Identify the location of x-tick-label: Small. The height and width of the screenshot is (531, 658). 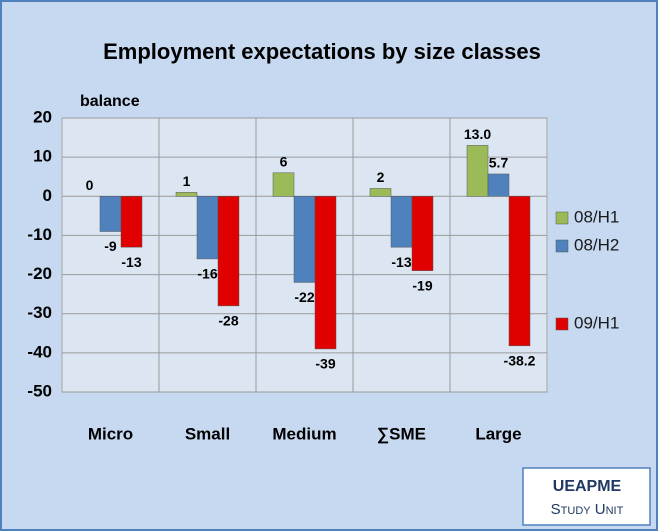
(207, 433).